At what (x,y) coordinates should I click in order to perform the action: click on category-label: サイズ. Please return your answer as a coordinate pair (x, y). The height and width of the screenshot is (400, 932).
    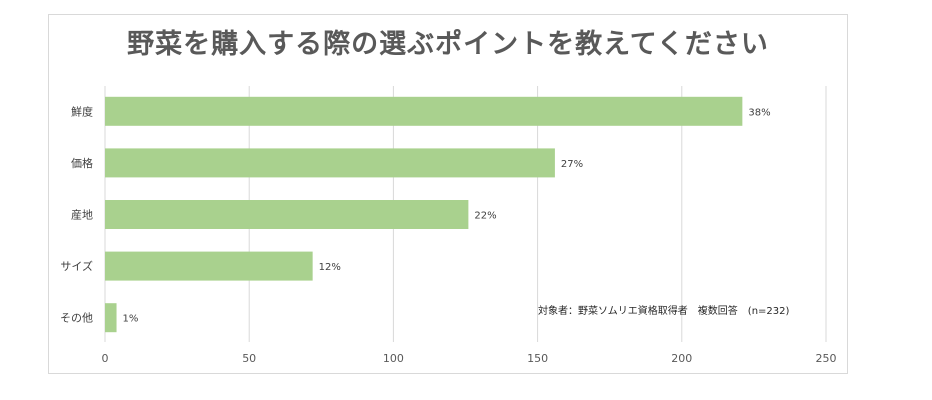
    Looking at the image, I should click on (76, 266).